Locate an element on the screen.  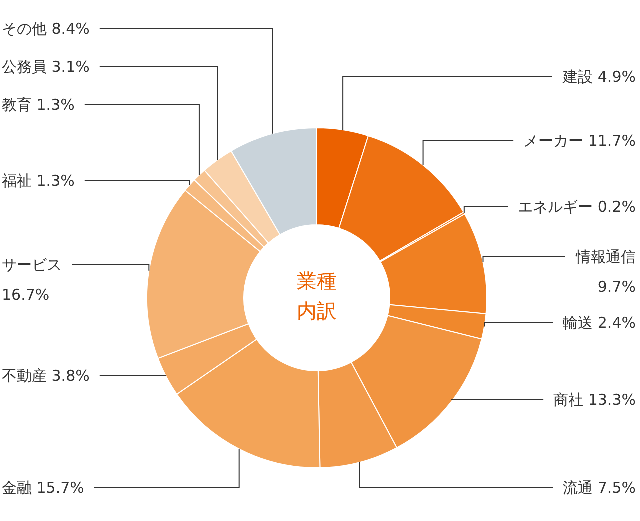
slice-label: 金融 15.7% is located at coordinates (43, 488).